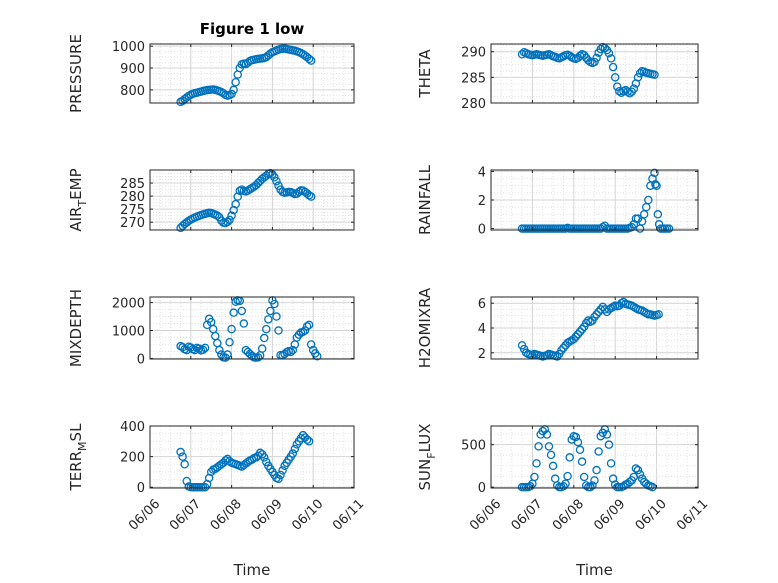  I want to click on subplot-pressure: 800 900 1000 PRESSURE Figure 1 low, so click(211, 66).